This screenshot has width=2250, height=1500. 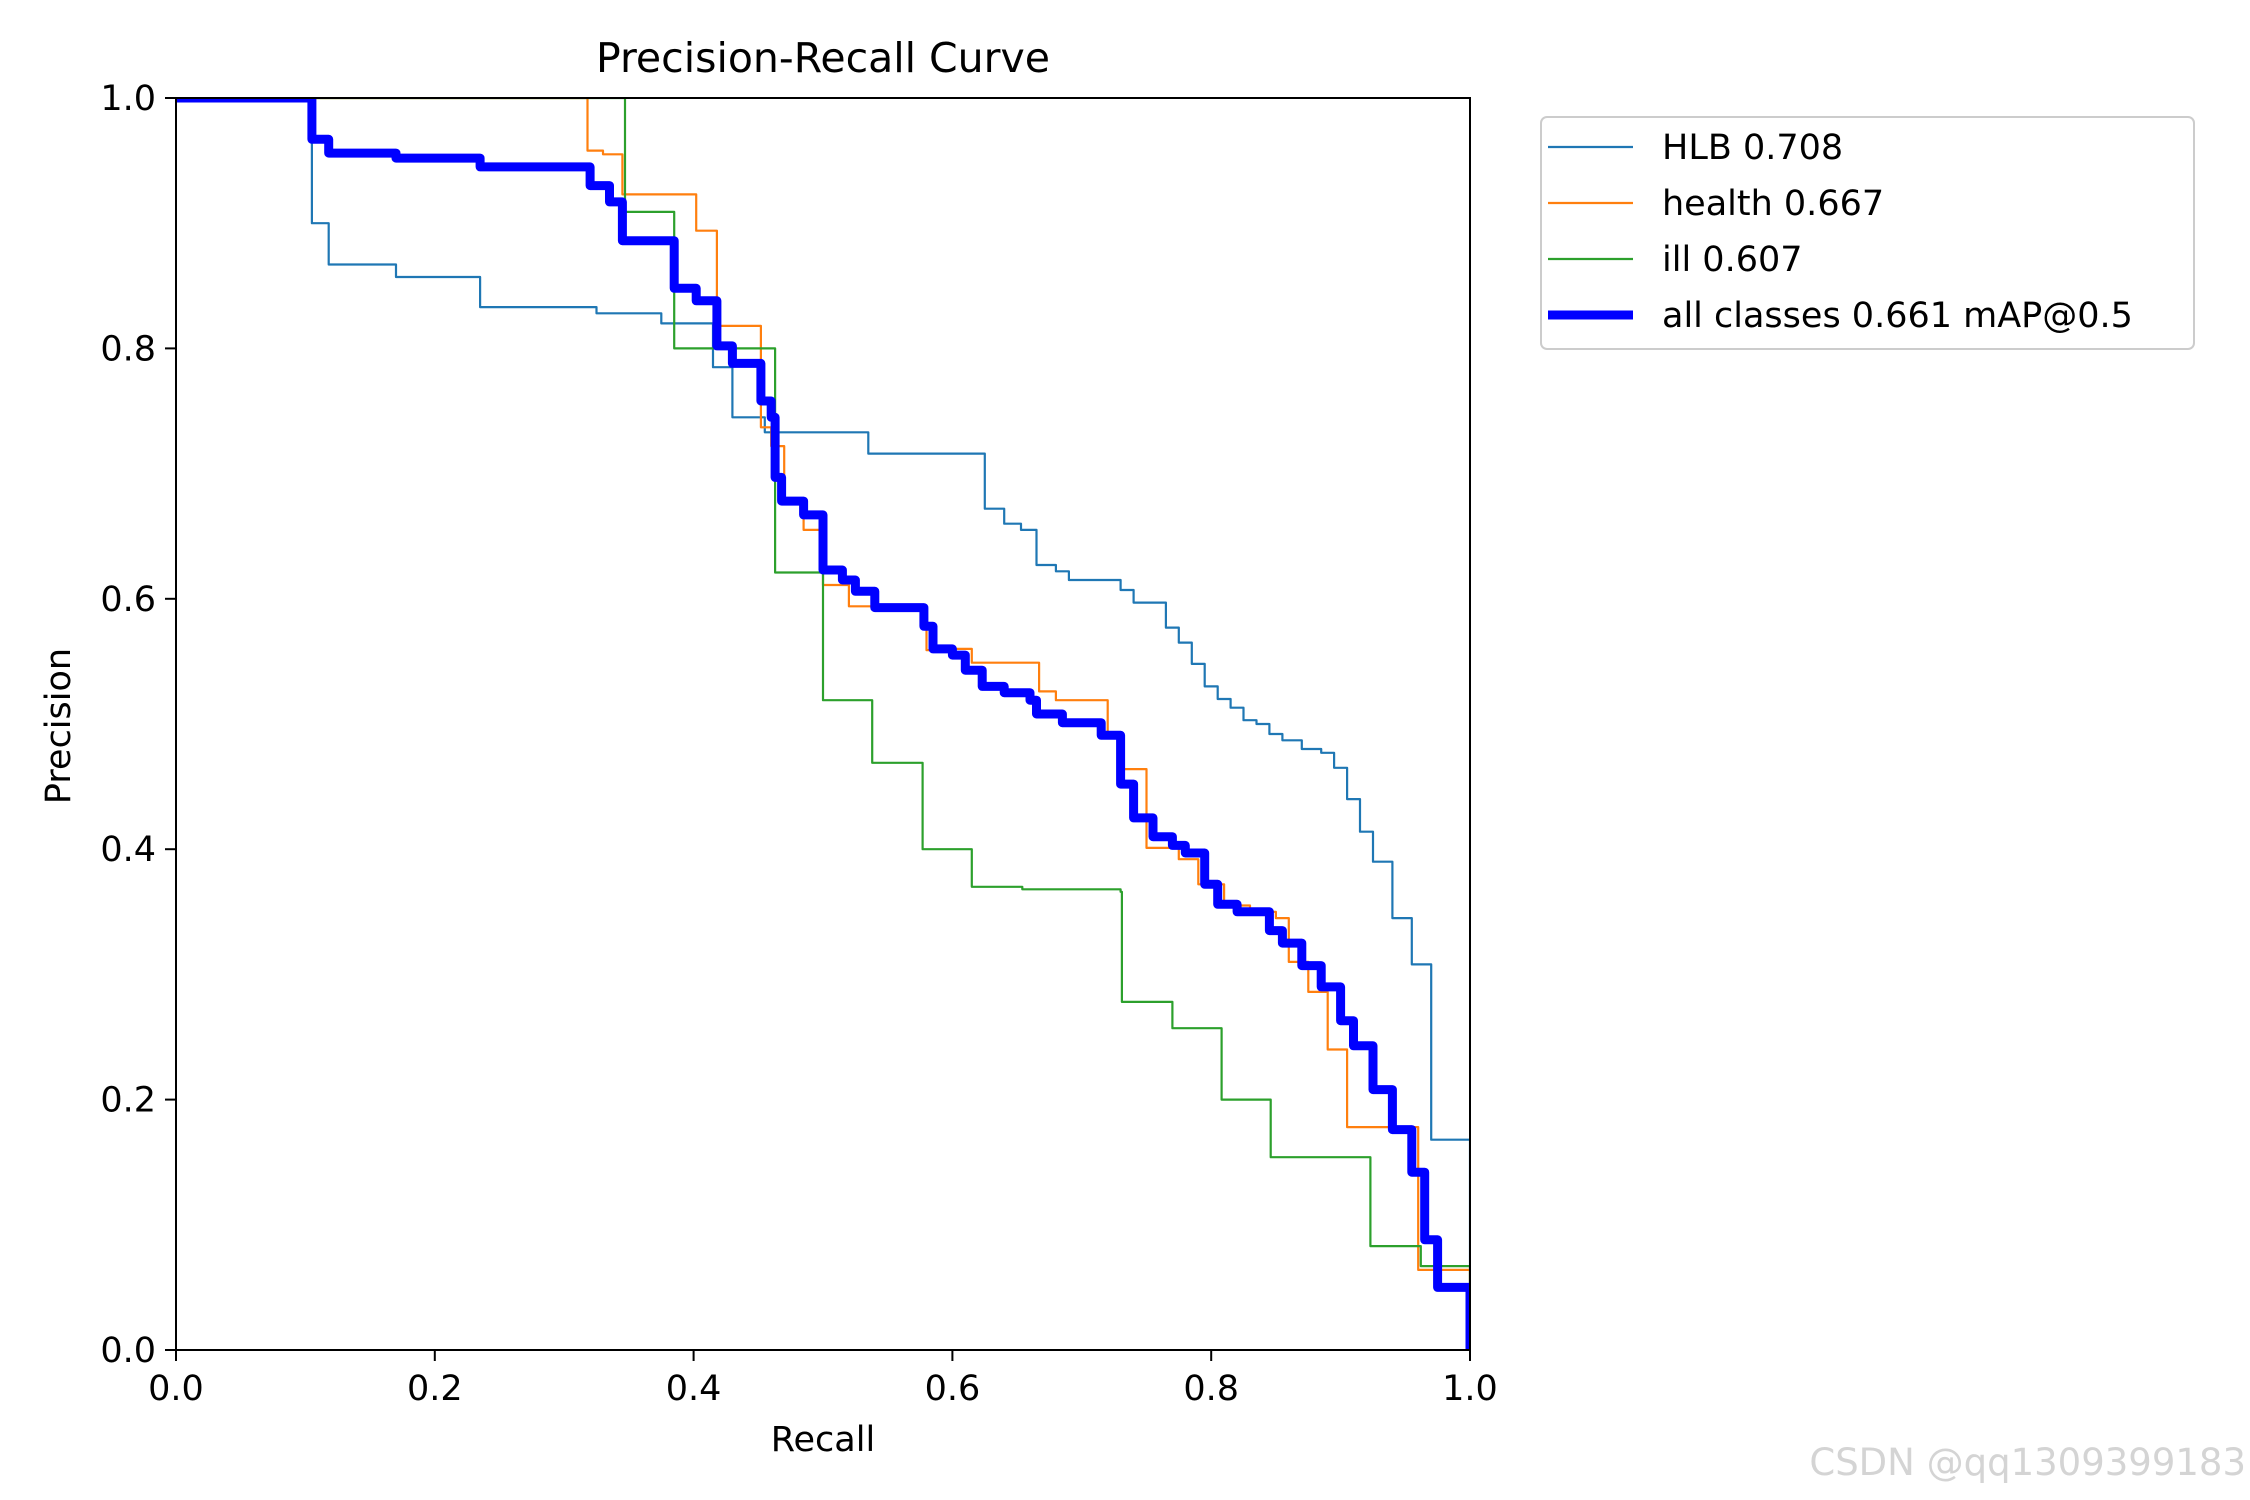 What do you see at coordinates (176, 1389) in the screenshot?
I see `x-tick-label: 0.0` at bounding box center [176, 1389].